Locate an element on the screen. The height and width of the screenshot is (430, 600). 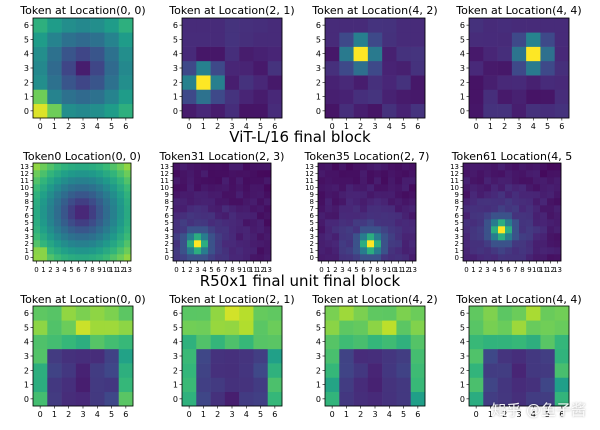
x-tick-label: 2 is located at coordinates (68, 126).